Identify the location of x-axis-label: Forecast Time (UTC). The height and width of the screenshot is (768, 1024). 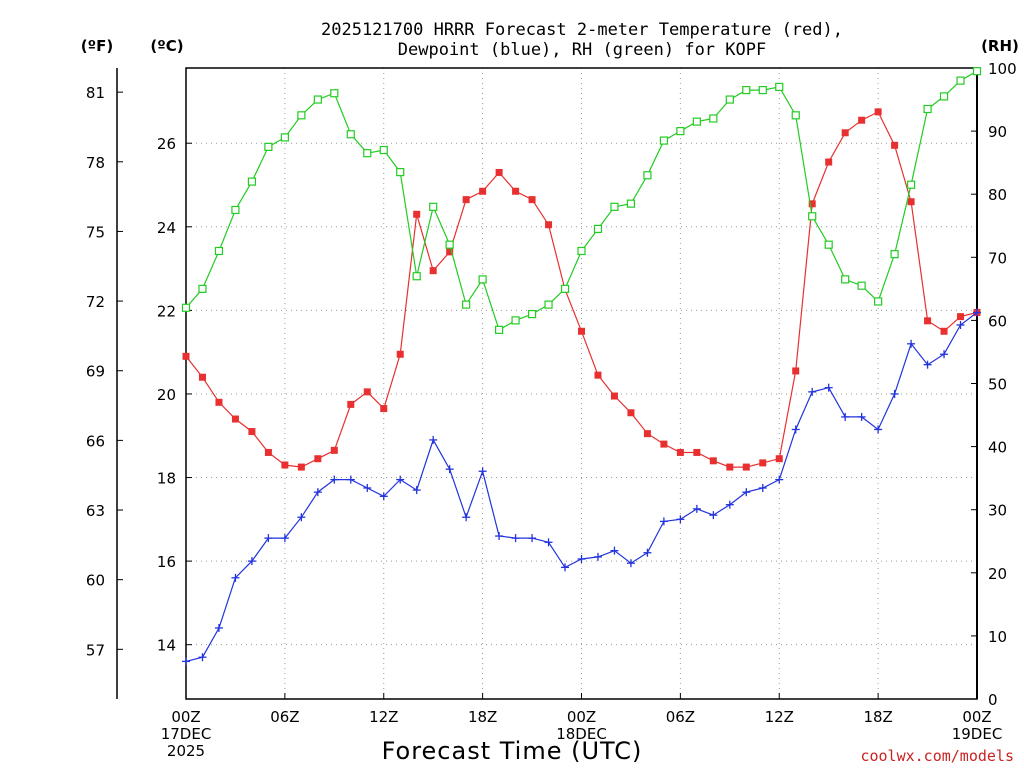
(512, 751).